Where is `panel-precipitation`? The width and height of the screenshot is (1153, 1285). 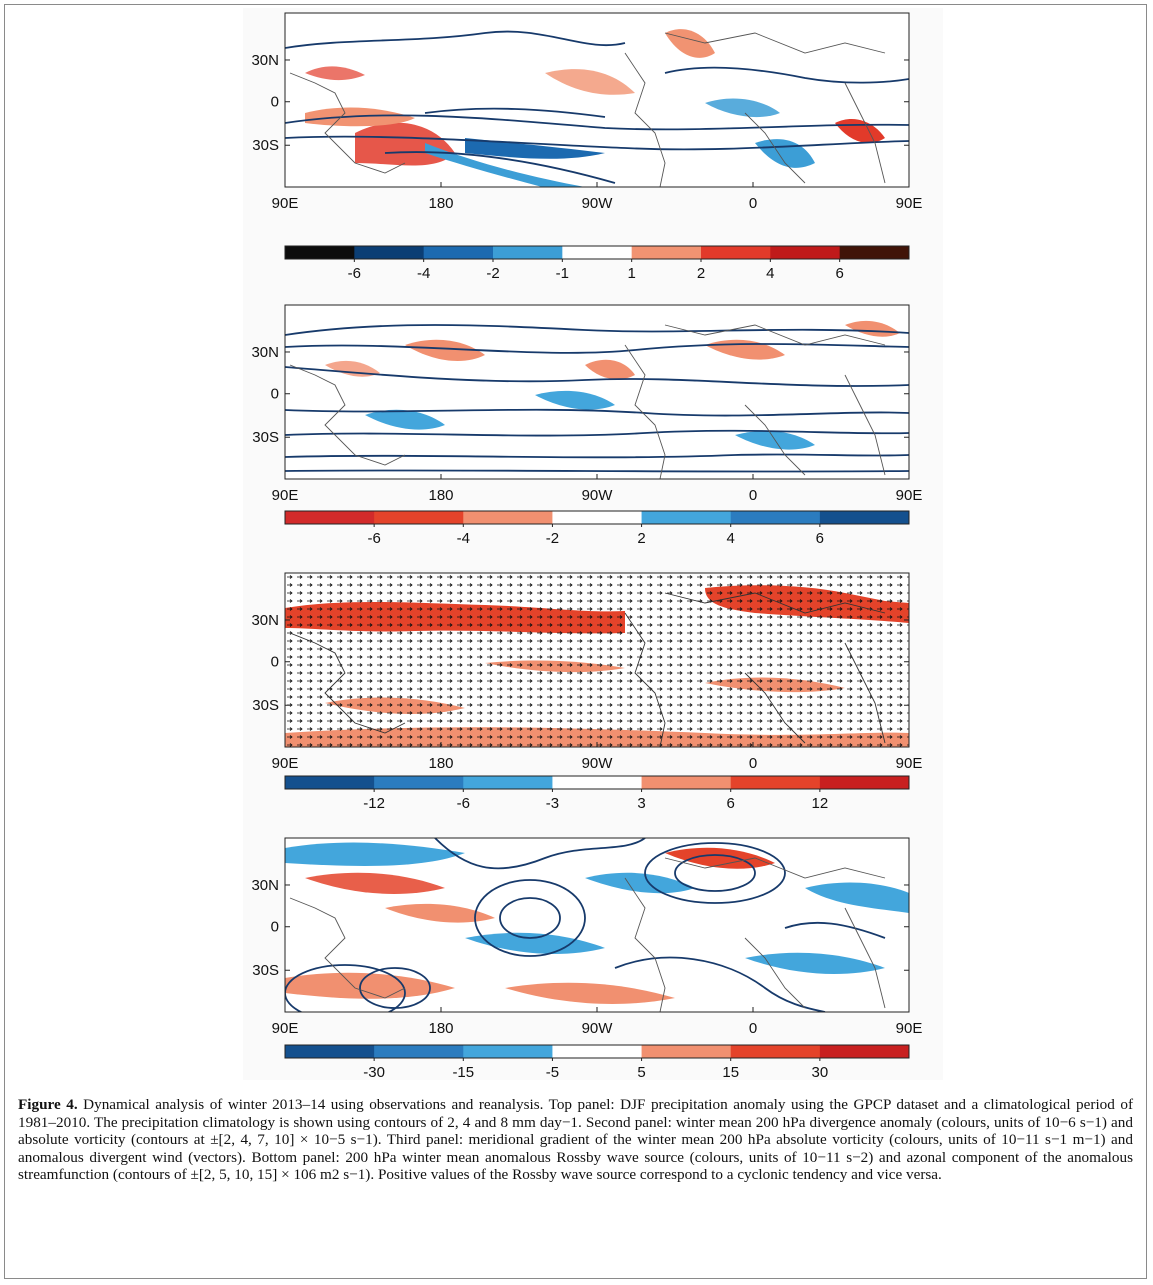 panel-precipitation is located at coordinates (597, 100).